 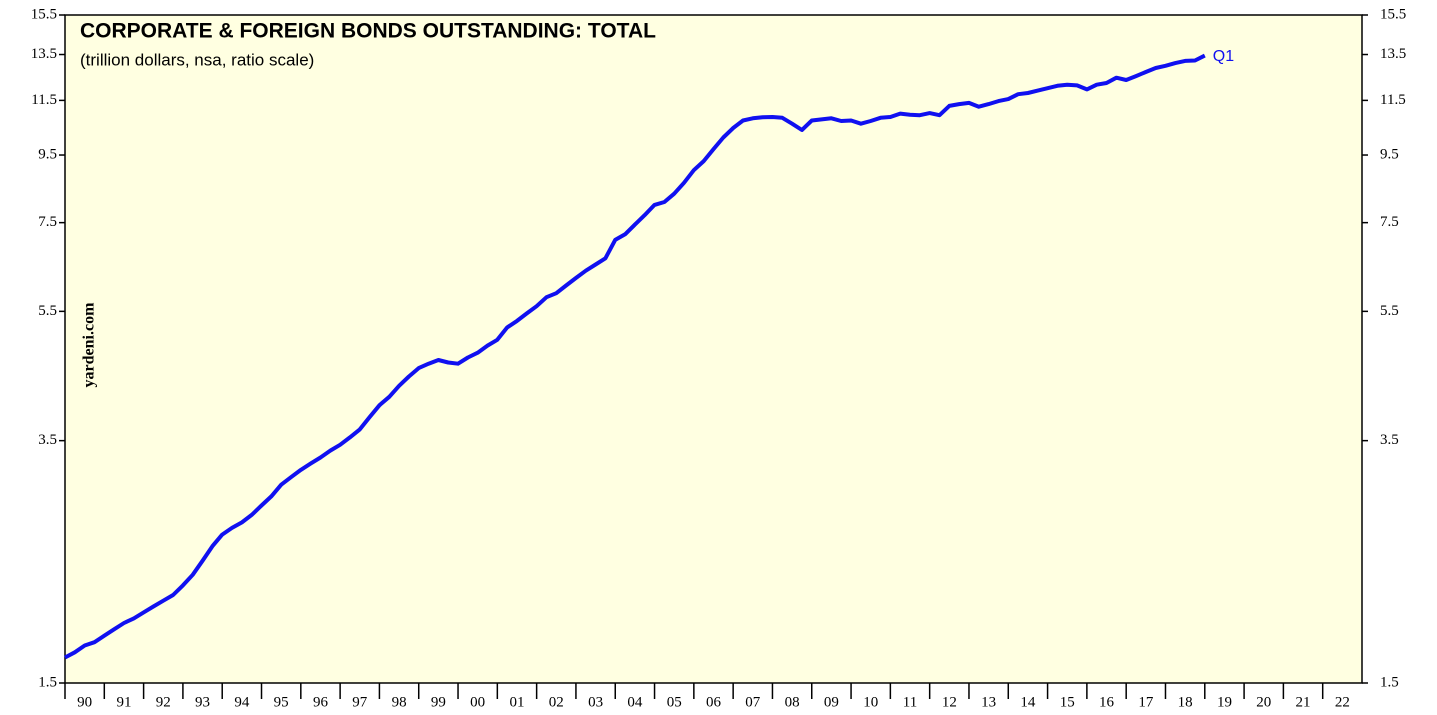 What do you see at coordinates (1146, 702) in the screenshot?
I see `x-tick-label: 17` at bounding box center [1146, 702].